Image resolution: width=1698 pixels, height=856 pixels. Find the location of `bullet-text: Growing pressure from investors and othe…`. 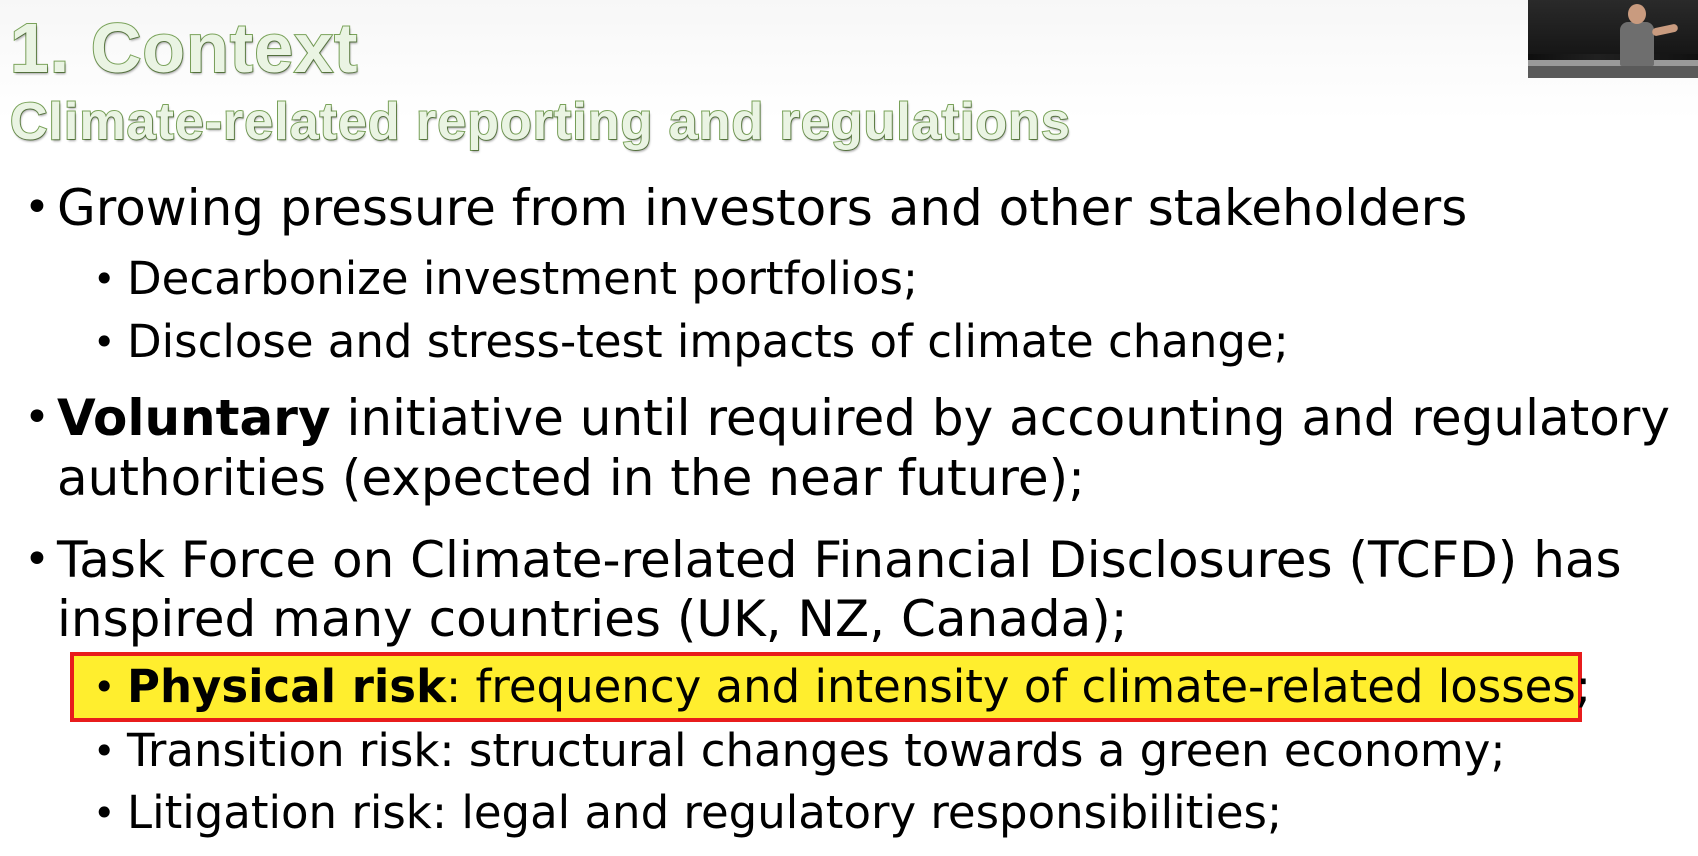

bullet-text: Growing pressure from investors and othe… is located at coordinates (762, 208).